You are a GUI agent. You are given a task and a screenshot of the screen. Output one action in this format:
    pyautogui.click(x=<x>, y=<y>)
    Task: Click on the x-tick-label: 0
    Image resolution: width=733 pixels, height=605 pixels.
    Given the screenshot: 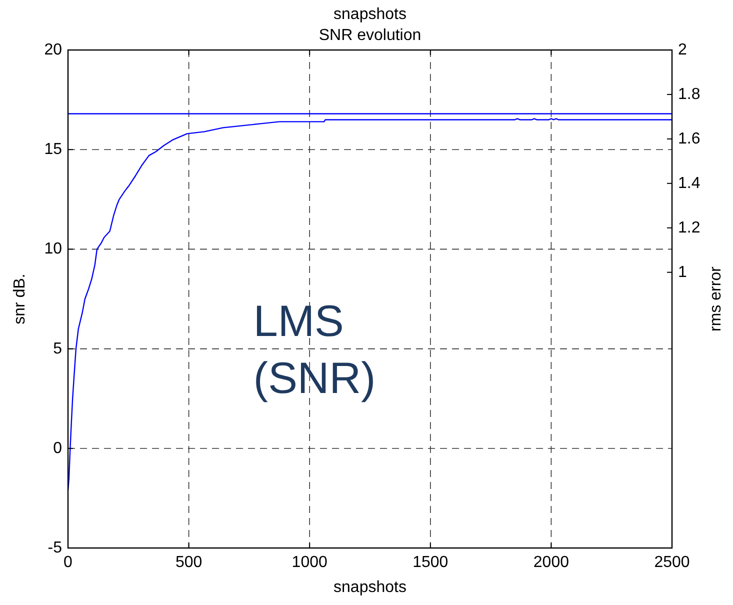 What is the action you would take?
    pyautogui.click(x=68, y=562)
    